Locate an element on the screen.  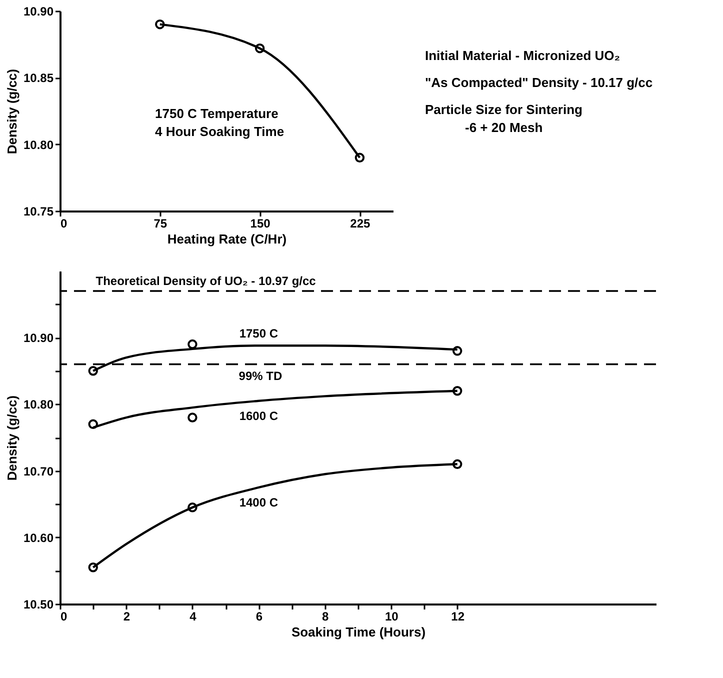
x-tick-label: 75 is located at coordinates (161, 223).